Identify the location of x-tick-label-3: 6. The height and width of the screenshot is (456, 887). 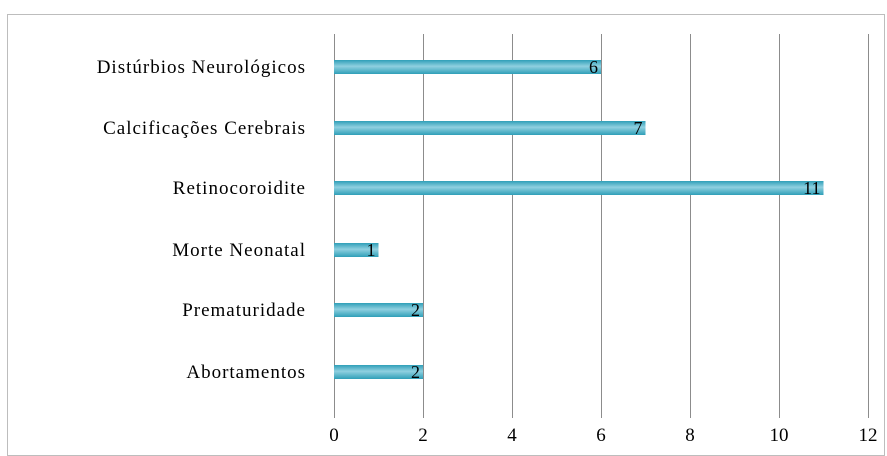
(601, 435).